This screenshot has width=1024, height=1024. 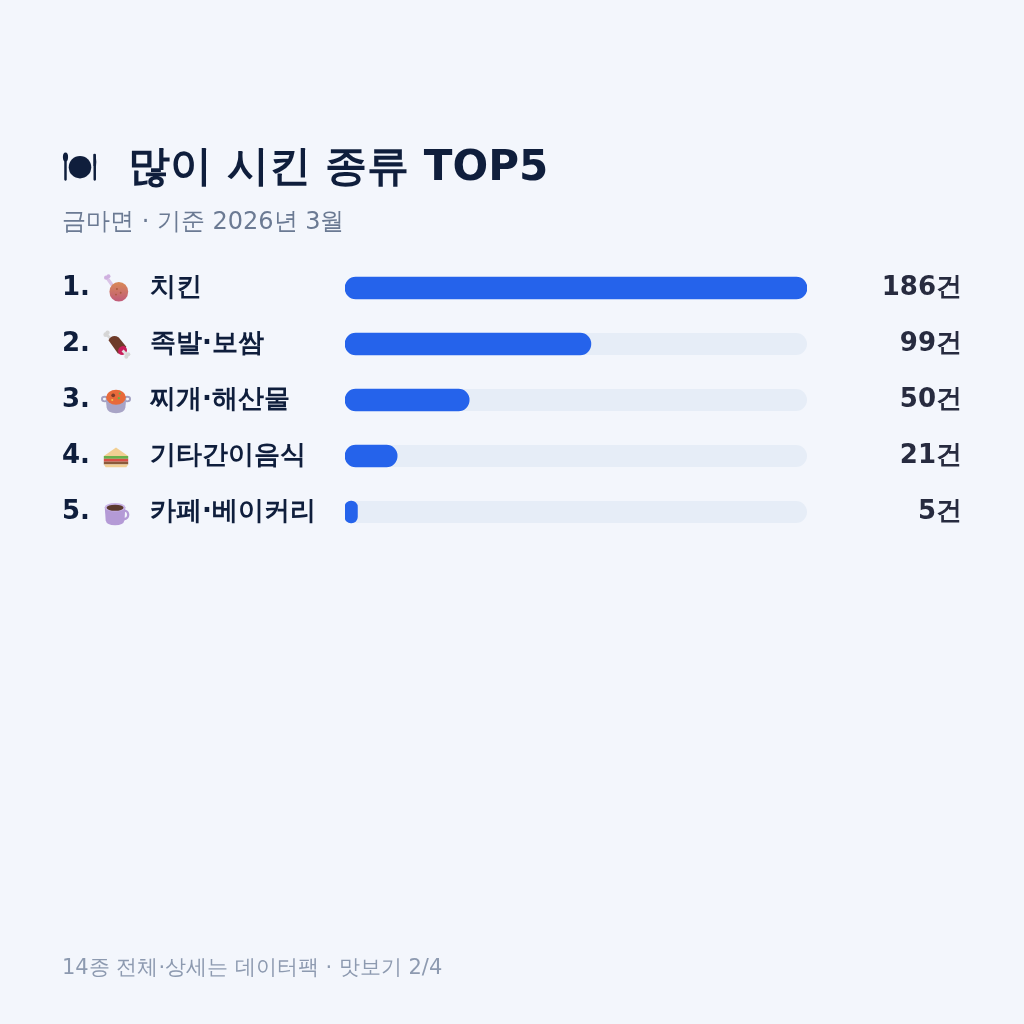 I want to click on data-label: 5건, so click(x=939, y=509).